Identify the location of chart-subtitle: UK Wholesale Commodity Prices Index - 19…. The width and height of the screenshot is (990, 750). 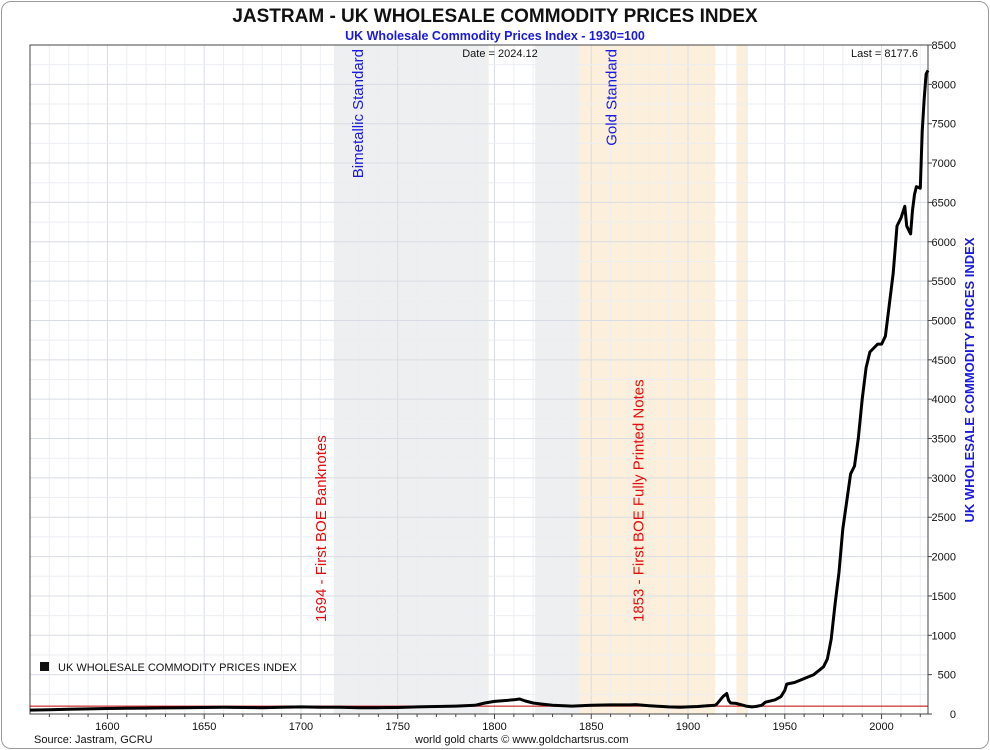
(495, 36).